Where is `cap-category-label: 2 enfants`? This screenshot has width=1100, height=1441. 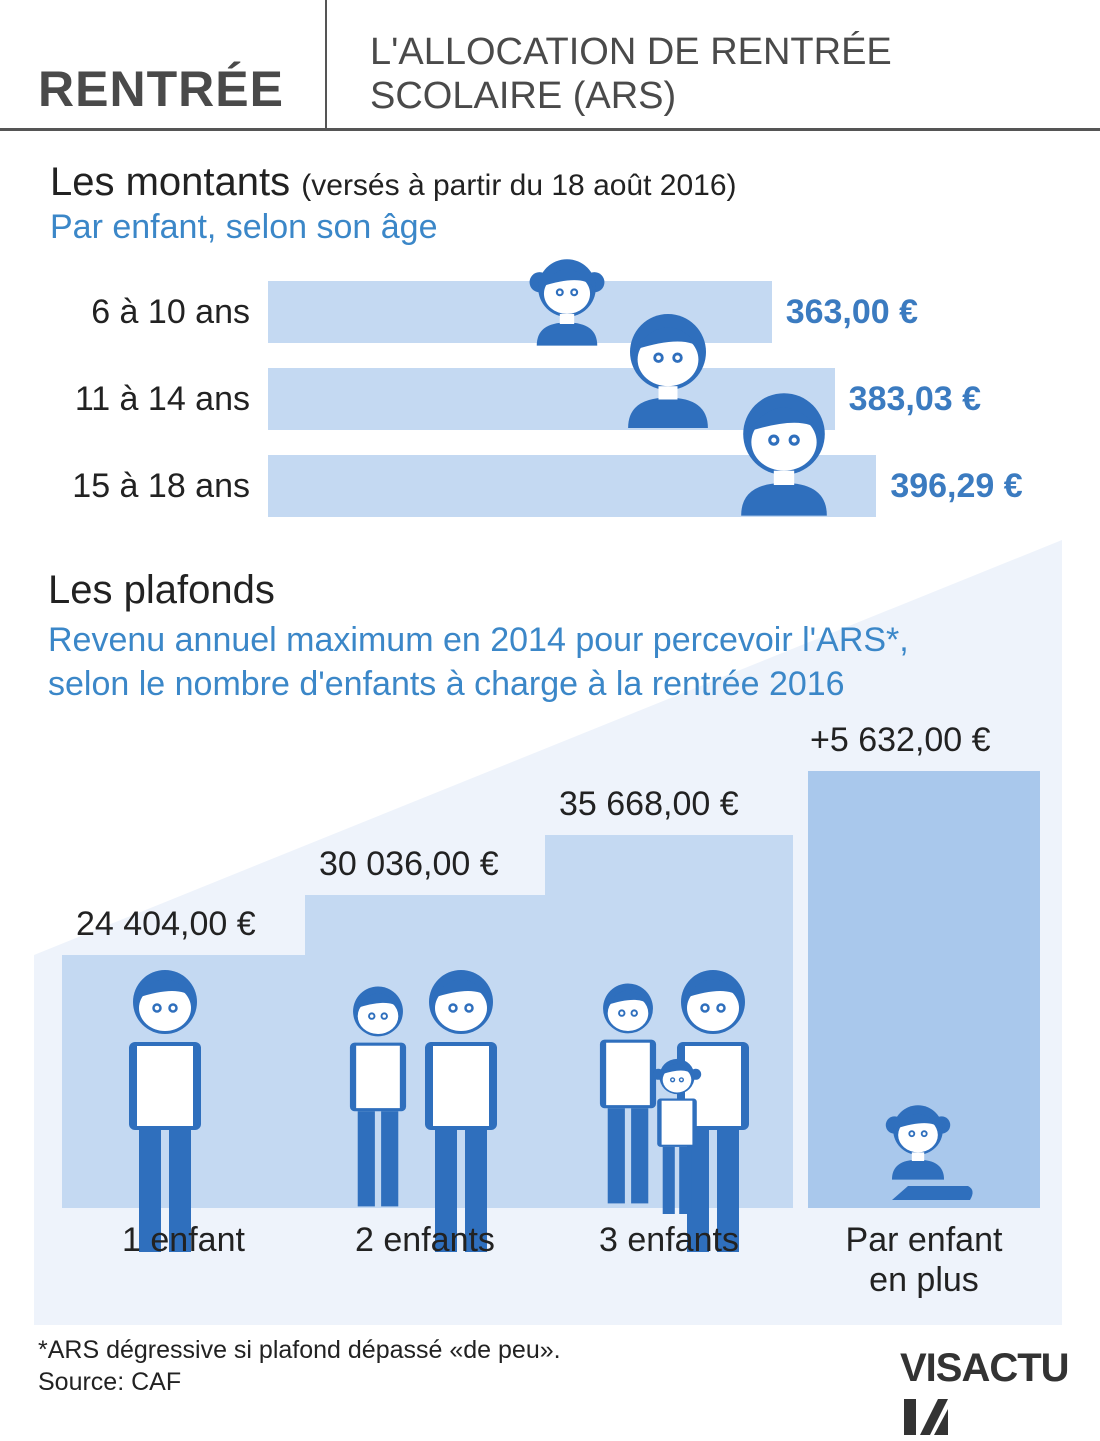 cap-category-label: 2 enfants is located at coordinates (425, 1240).